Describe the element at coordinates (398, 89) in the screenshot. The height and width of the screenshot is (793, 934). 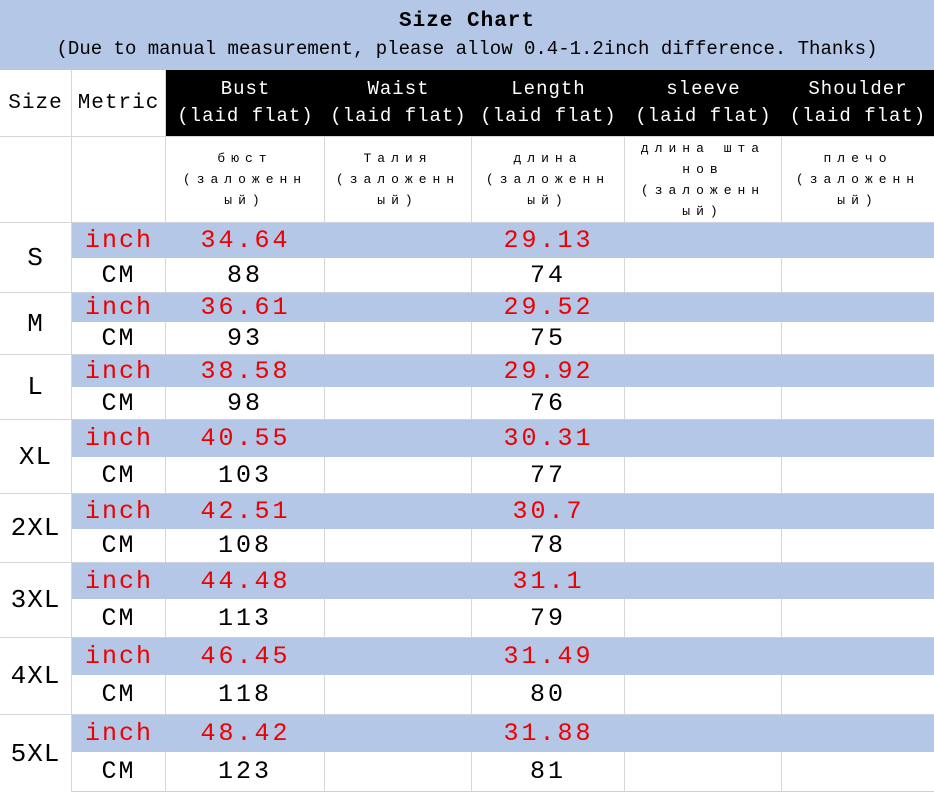
I see `col-header-waist-name: Waist` at that location.